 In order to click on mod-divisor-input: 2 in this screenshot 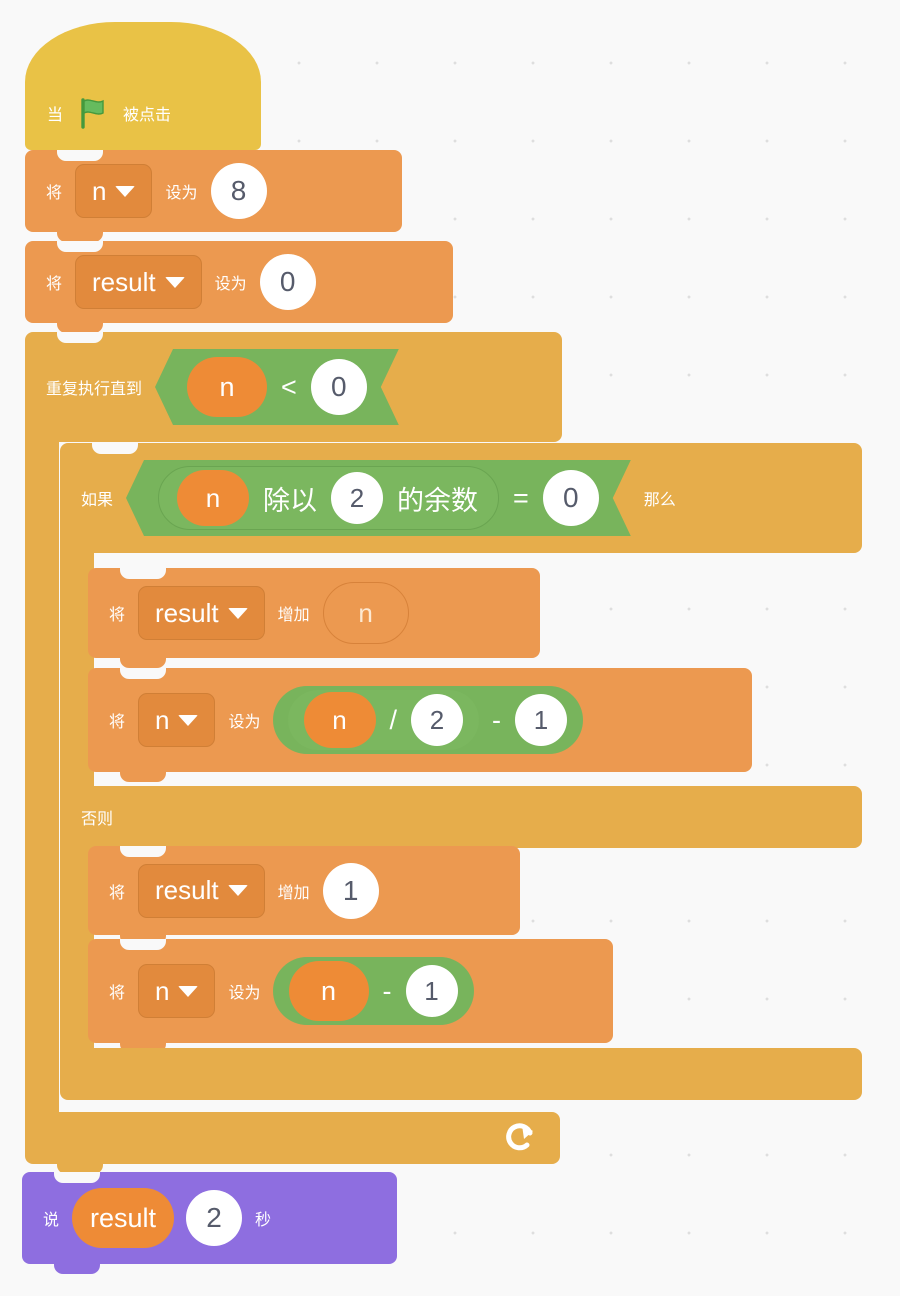, I will do `click(357, 498)`.